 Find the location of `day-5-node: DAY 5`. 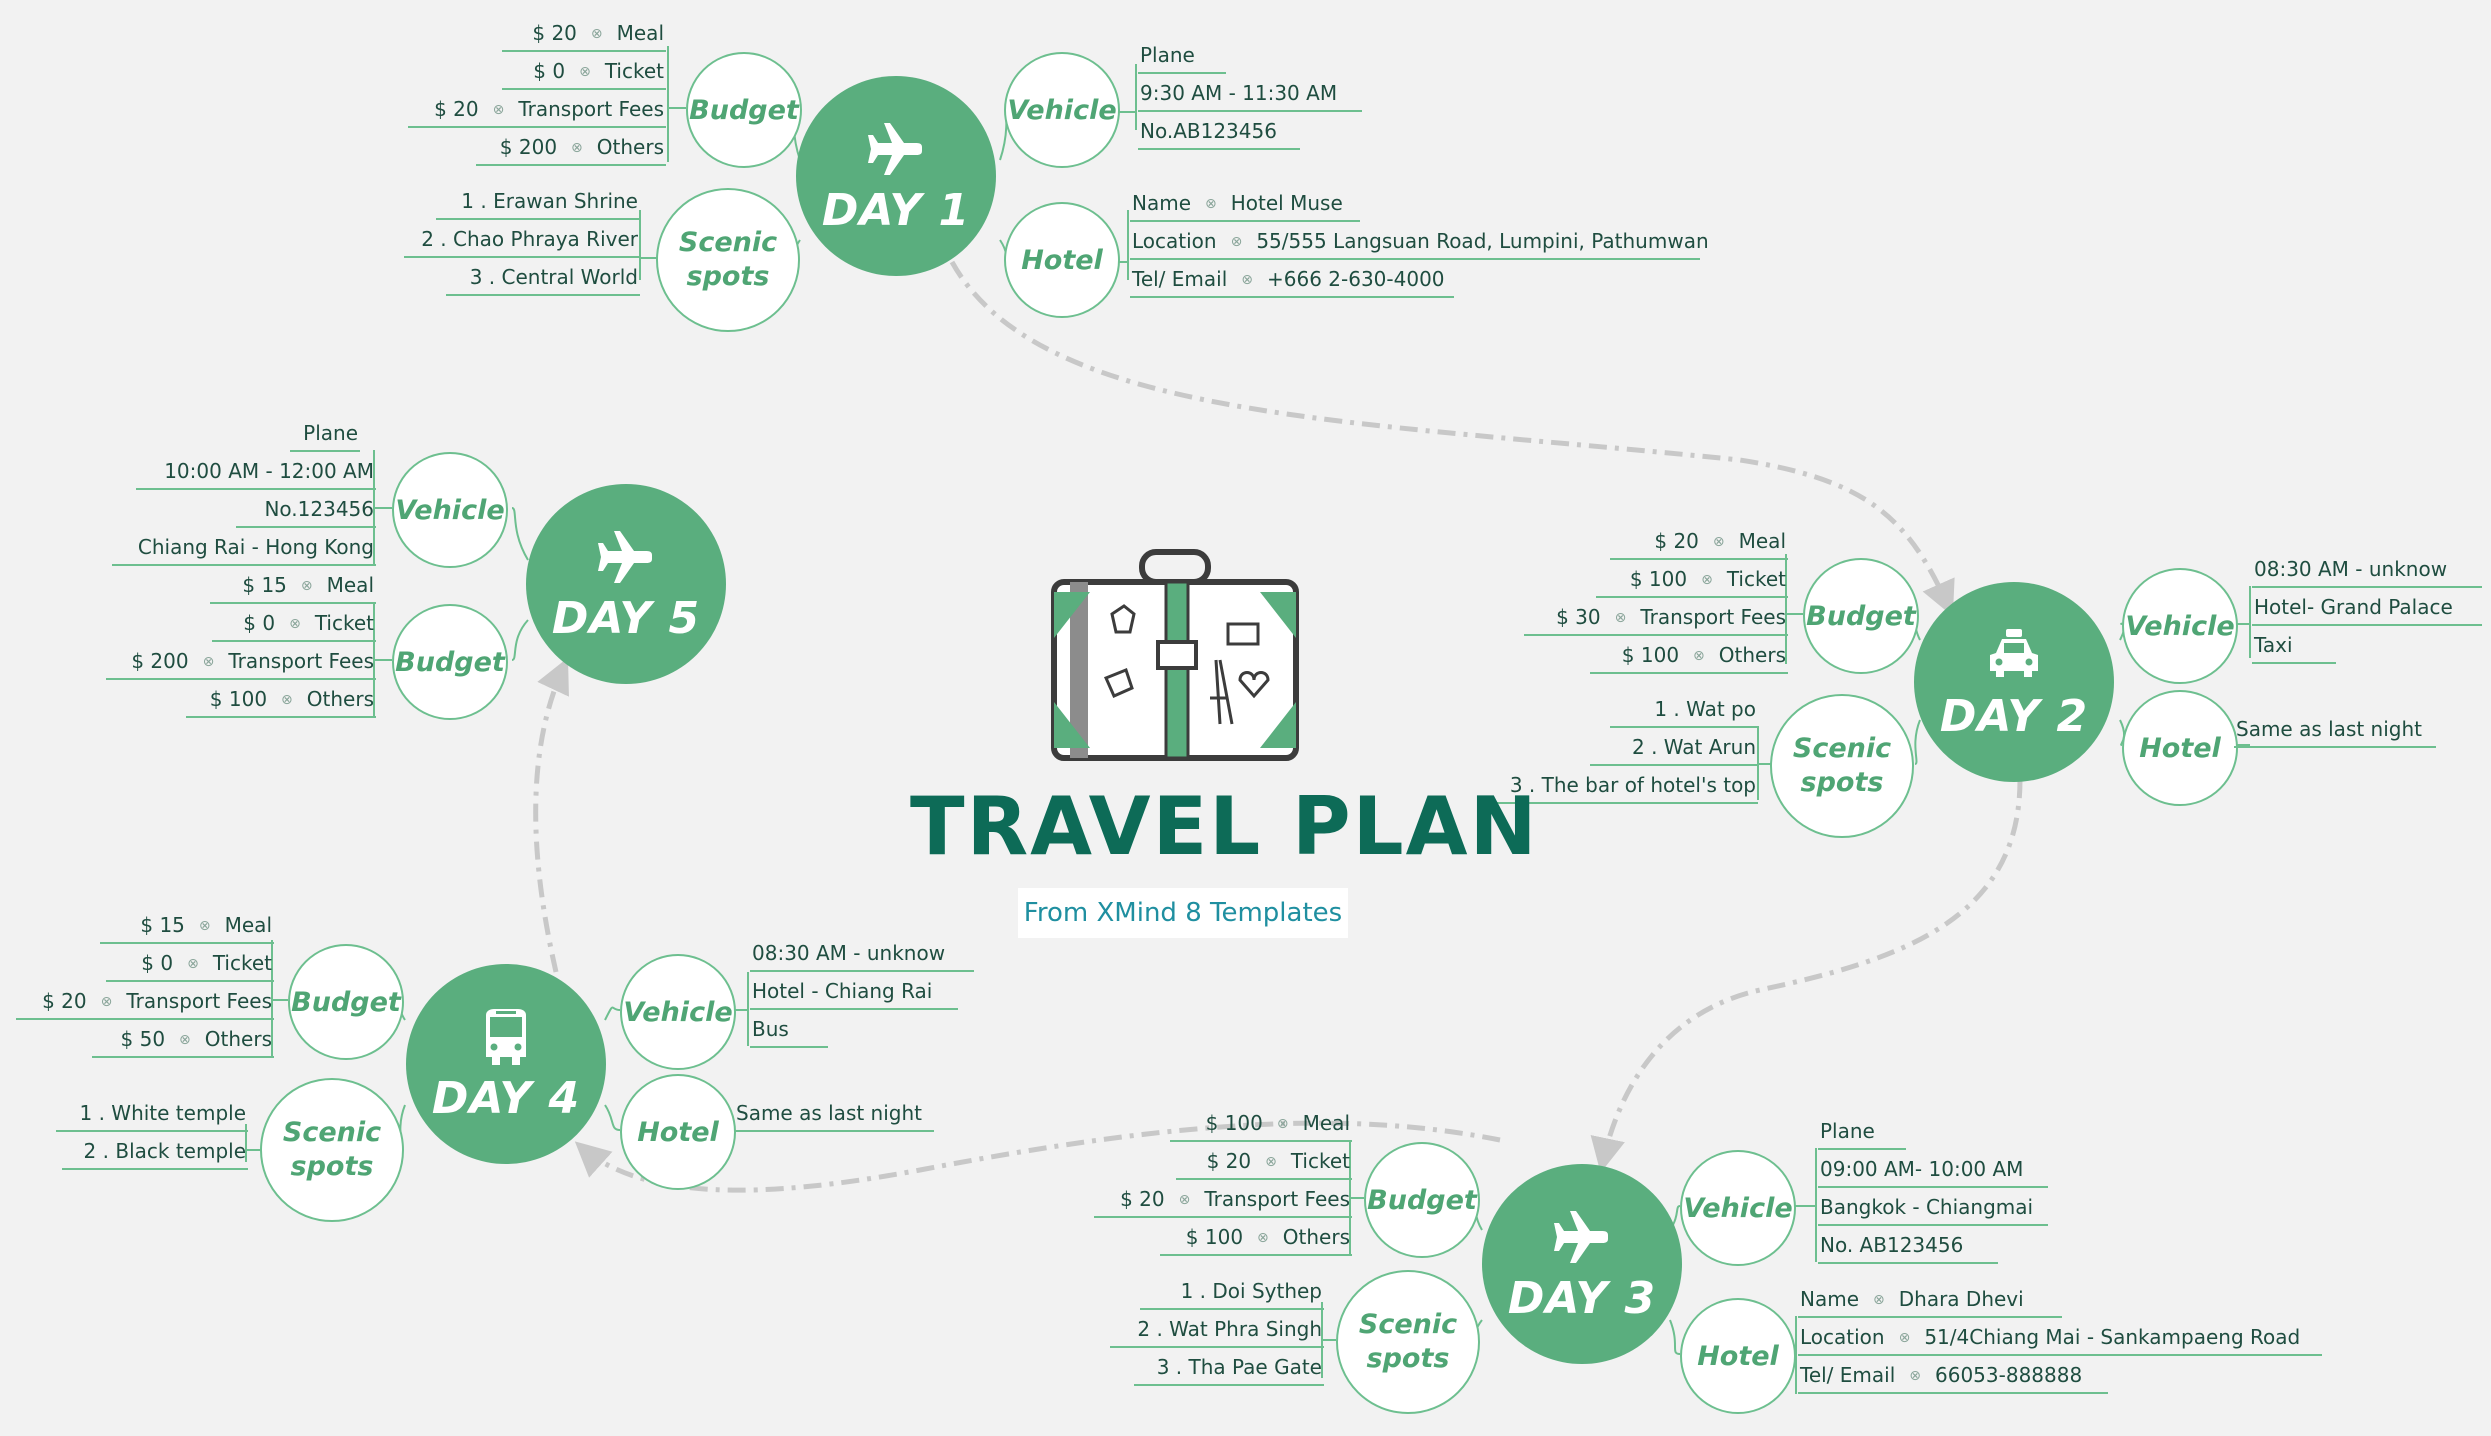

day-5-node: DAY 5 is located at coordinates (626, 584).